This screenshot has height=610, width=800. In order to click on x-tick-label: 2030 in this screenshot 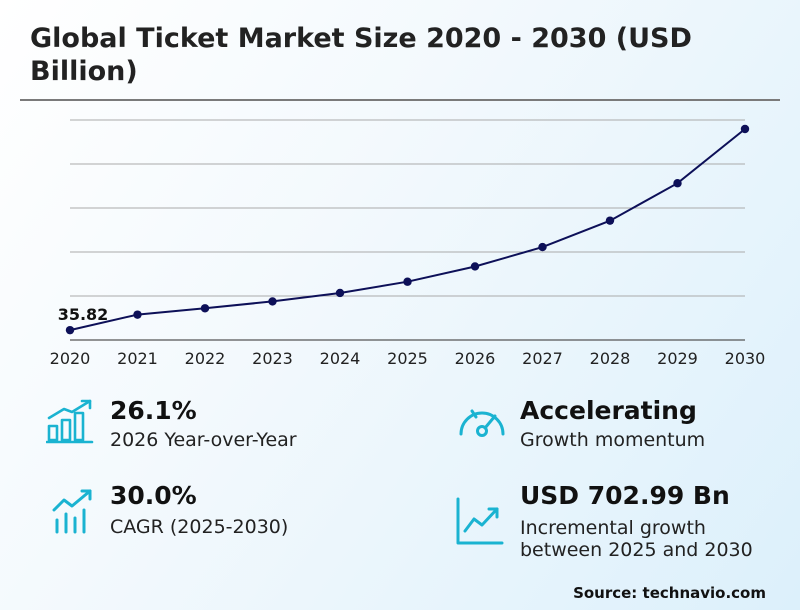, I will do `click(745, 358)`.